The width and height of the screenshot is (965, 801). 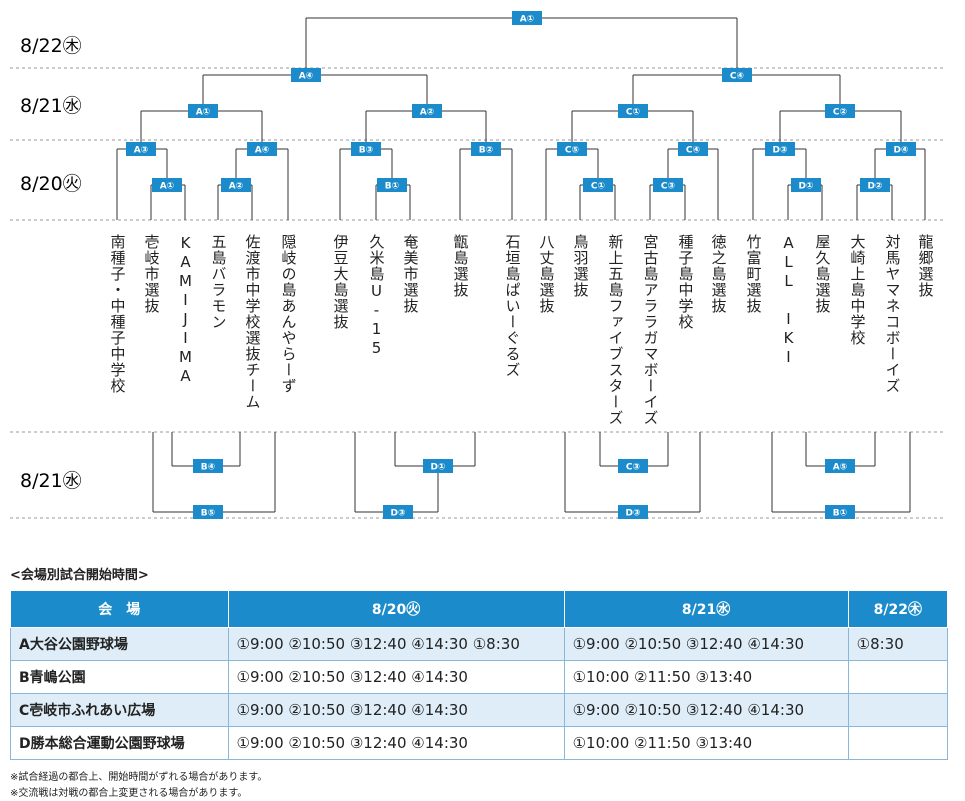 I want to click on team-name: 八丈島選抜, so click(x=546, y=274).